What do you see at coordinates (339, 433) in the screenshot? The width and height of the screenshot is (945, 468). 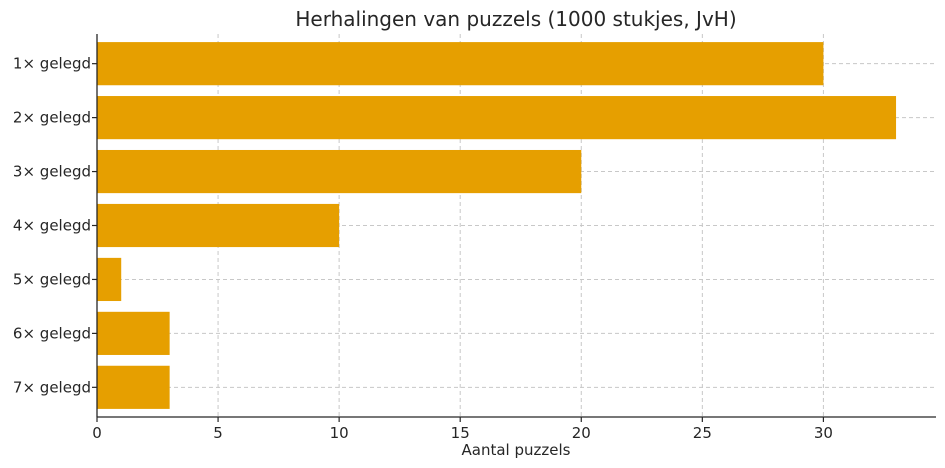 I see `x-tick-label: 10` at bounding box center [339, 433].